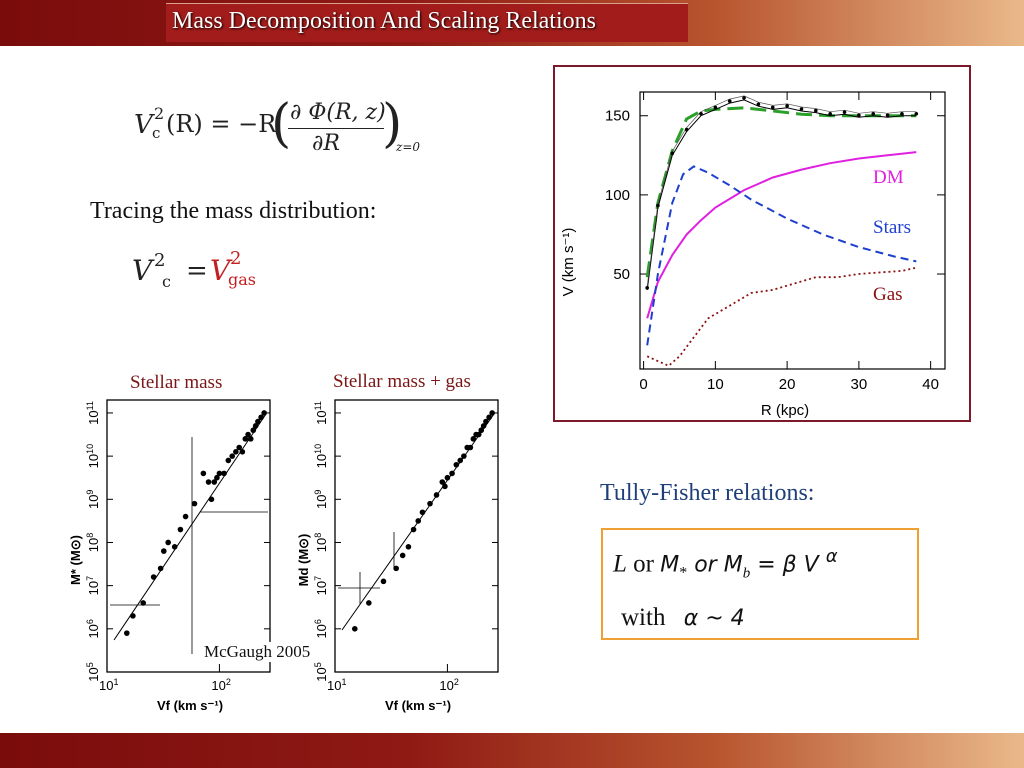 This screenshot has height=768, width=1024. Describe the element at coordinates (617, 195) in the screenshot. I see `y-tick-label: 100` at that location.